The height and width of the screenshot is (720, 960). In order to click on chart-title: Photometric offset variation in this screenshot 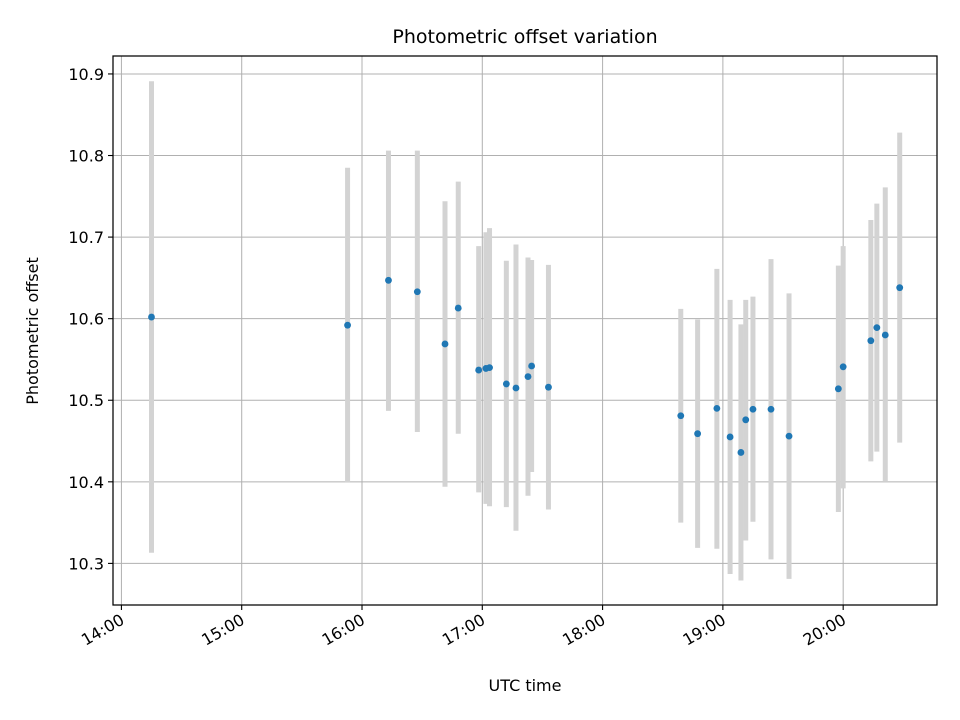, I will do `click(524, 37)`.